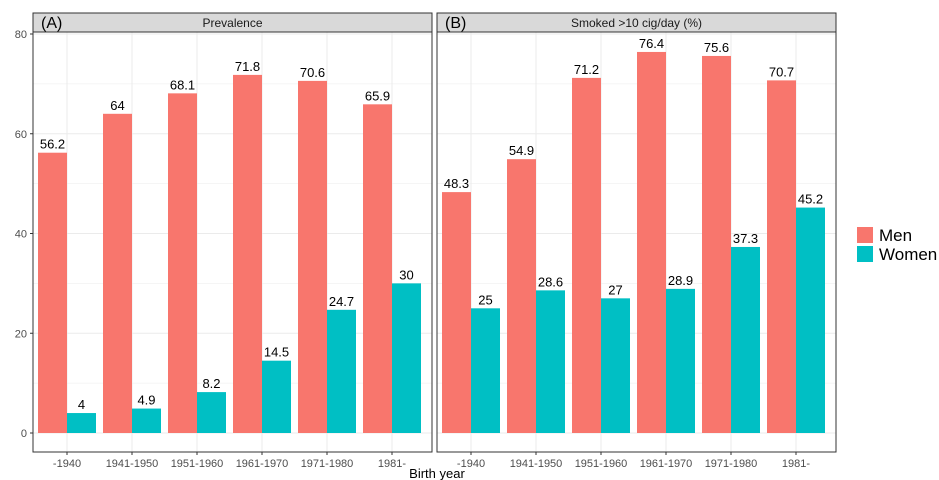 The width and height of the screenshot is (939, 480). Describe the element at coordinates (456, 183) in the screenshot. I see `data-label: 48.3` at that location.